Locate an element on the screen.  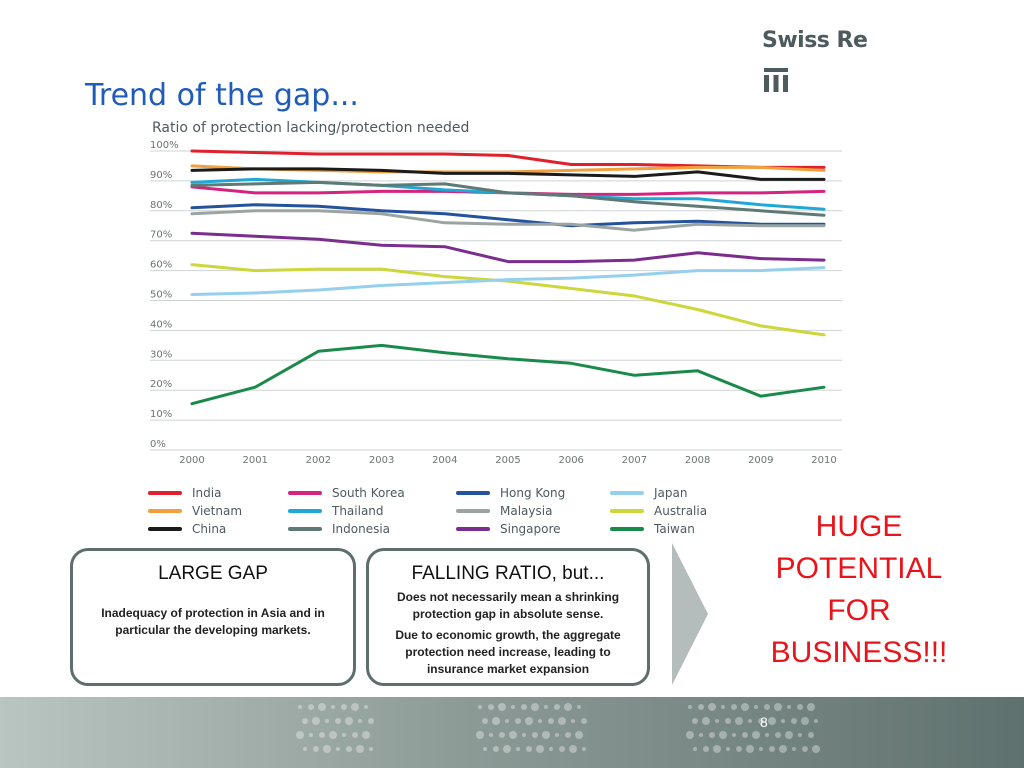
series-line-japan is located at coordinates (508, 281).